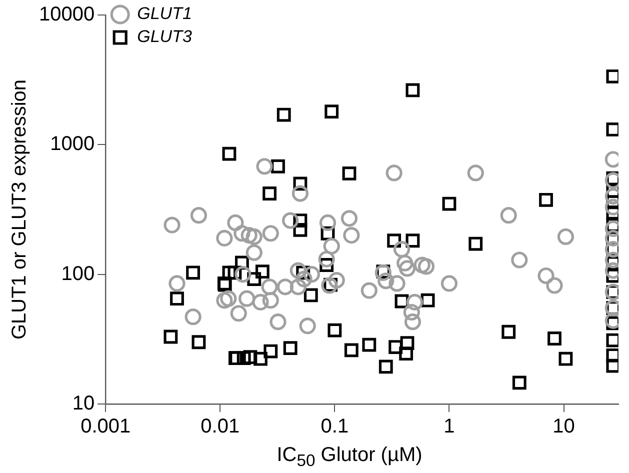 The image size is (629, 473). What do you see at coordinates (66, 15) in the screenshot?
I see `y-tick-label: 10000` at bounding box center [66, 15].